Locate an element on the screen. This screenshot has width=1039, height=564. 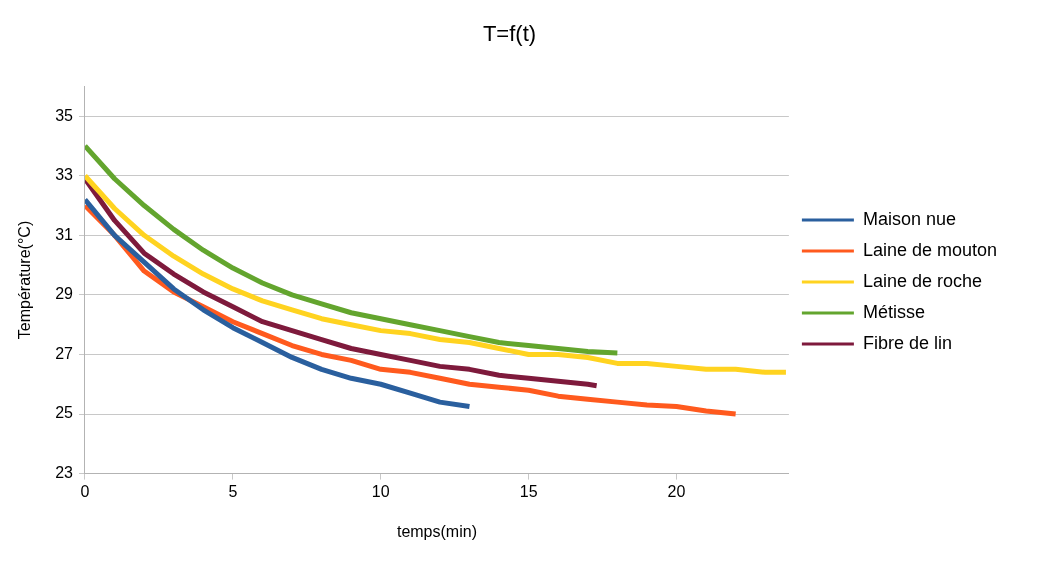
legend-label: Métisse is located at coordinates (893, 311).